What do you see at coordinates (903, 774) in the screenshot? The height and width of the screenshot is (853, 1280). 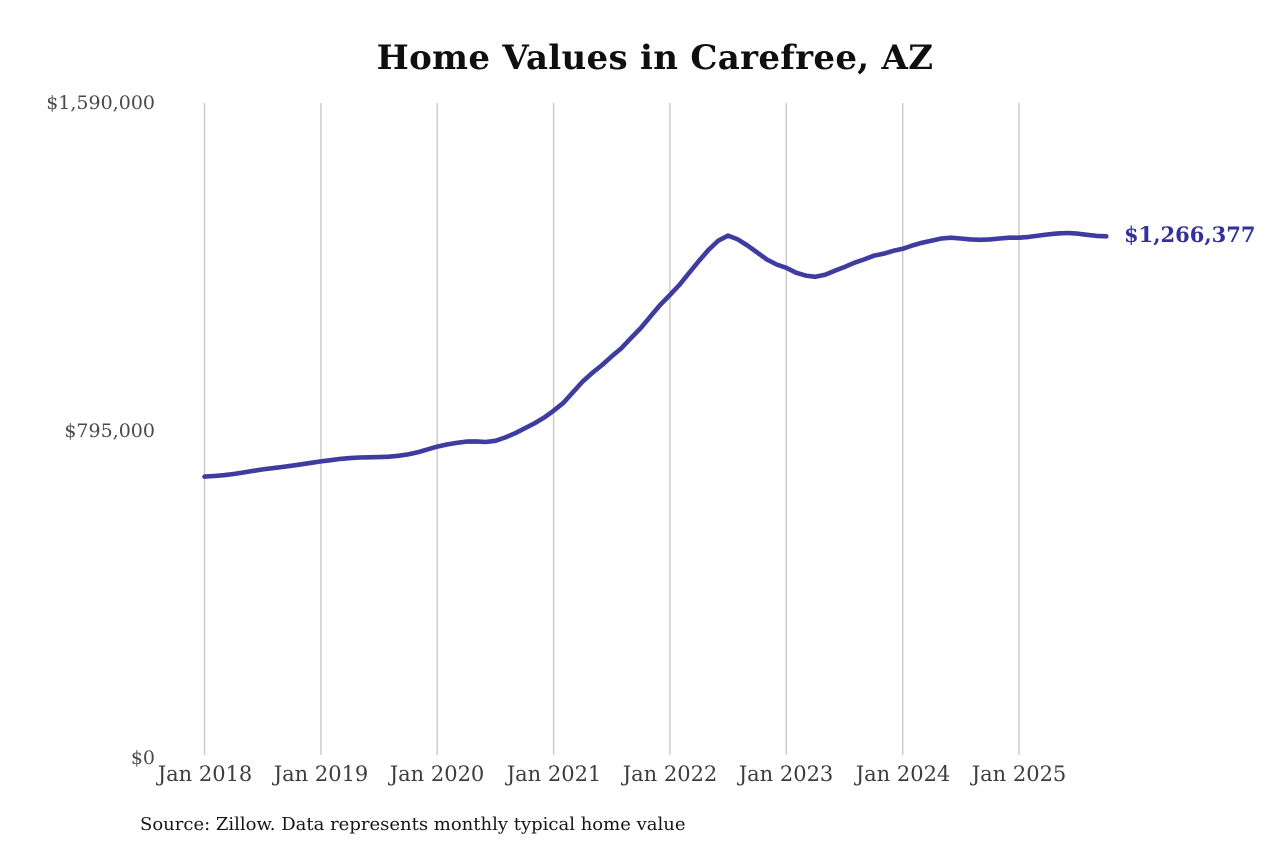 I see `x-axis-label-jan-2024: Jan 2024` at bounding box center [903, 774].